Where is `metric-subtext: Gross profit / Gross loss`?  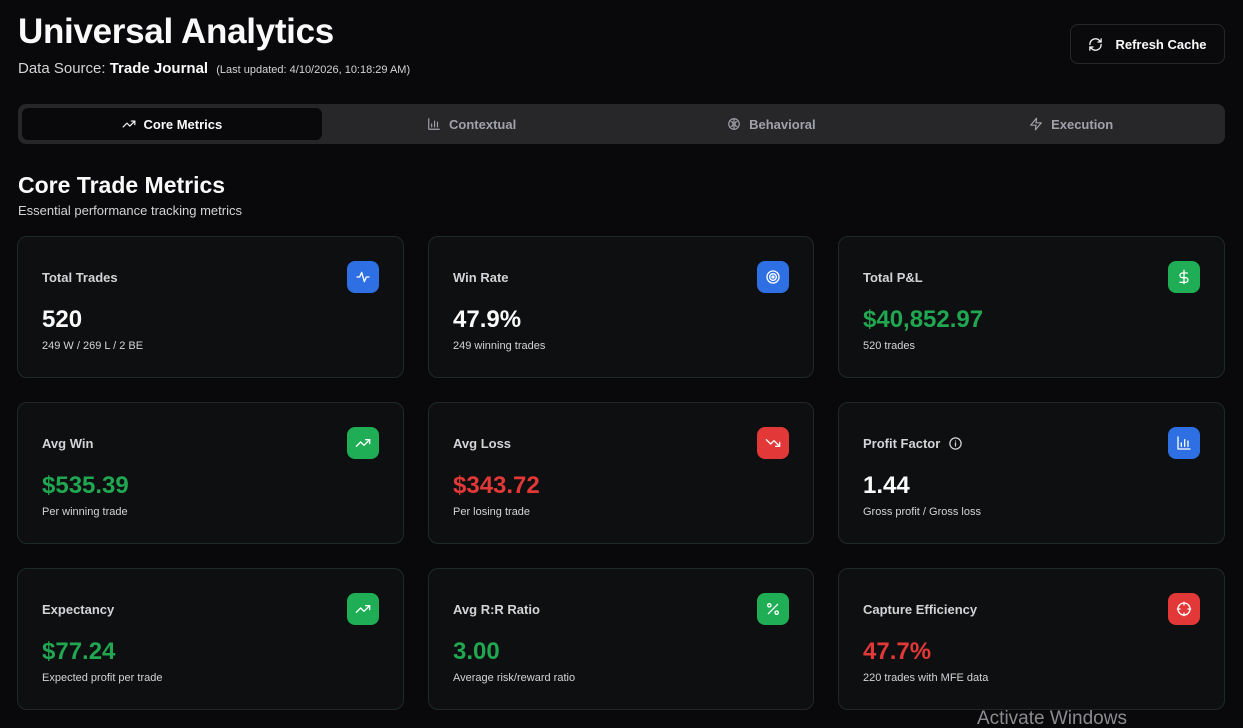
metric-subtext: Gross profit / Gross loss is located at coordinates (922, 512).